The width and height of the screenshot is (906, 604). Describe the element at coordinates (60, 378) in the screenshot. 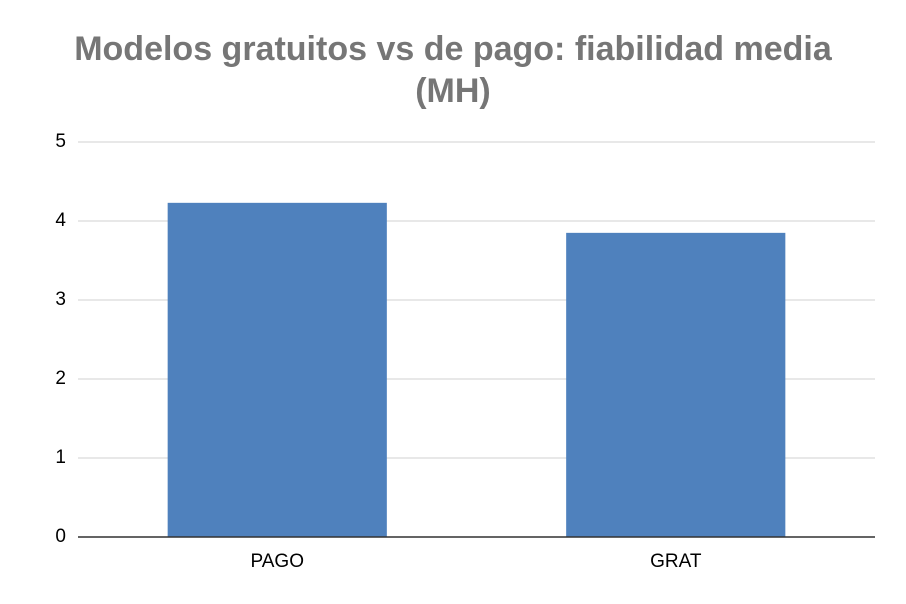

I see `y-tick-label: 2` at that location.